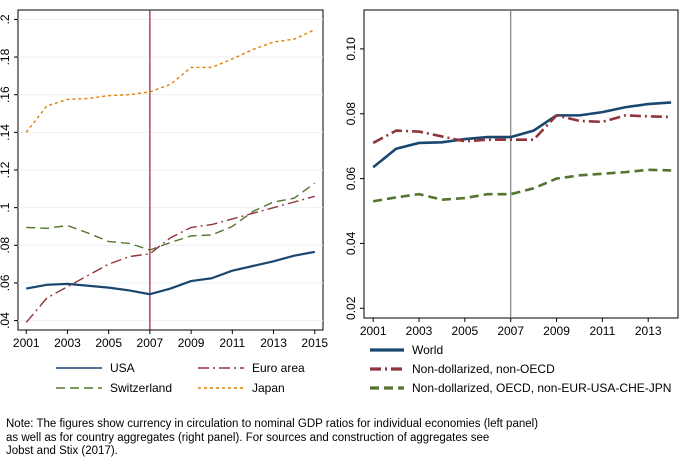 The height and width of the screenshot is (466, 693). What do you see at coordinates (351, 49) in the screenshot?
I see `right-ytick-label: 0.10` at bounding box center [351, 49].